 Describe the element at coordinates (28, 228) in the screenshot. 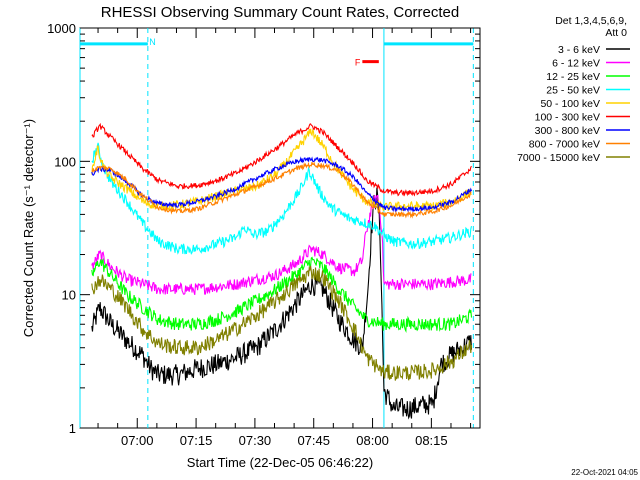

I see `y-axis-label: Corrected Count Rate (s⁻¹ detector⁻¹)` at that location.